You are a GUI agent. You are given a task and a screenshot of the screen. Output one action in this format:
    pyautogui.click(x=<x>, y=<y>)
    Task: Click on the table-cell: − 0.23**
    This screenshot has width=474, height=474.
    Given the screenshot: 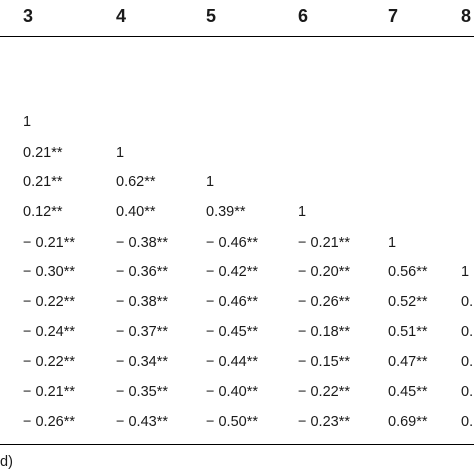 What is the action you would take?
    pyautogui.click(x=324, y=422)
    